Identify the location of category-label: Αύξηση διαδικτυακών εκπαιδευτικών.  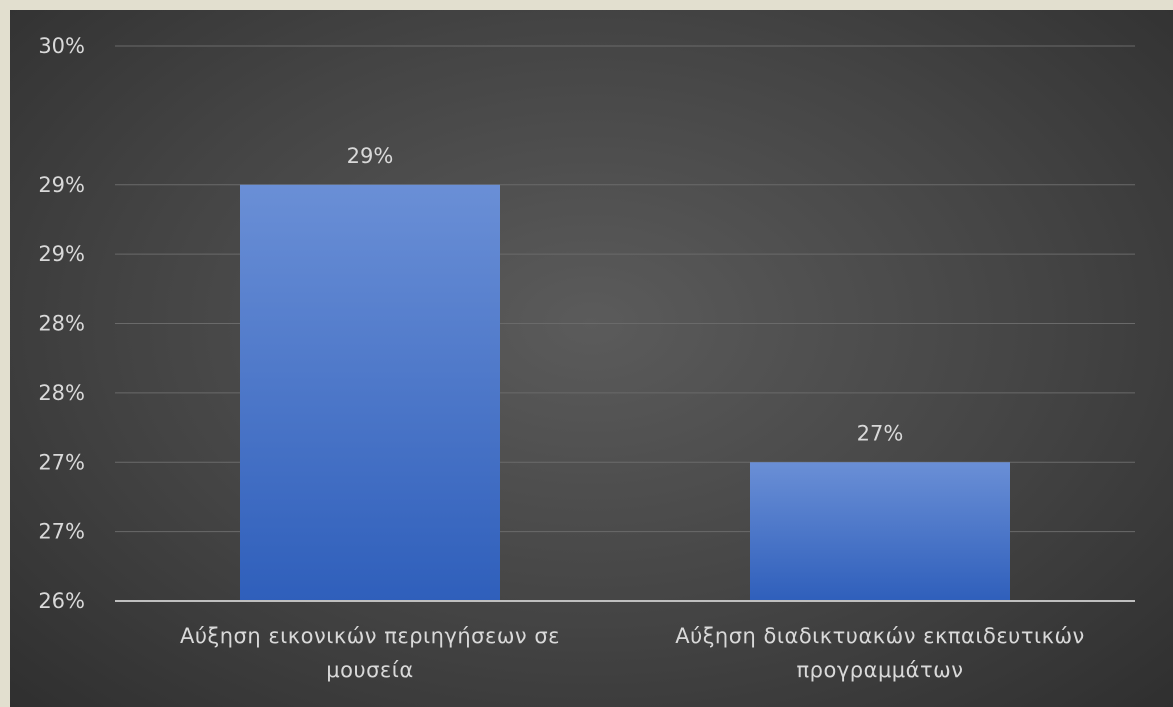
(880, 636).